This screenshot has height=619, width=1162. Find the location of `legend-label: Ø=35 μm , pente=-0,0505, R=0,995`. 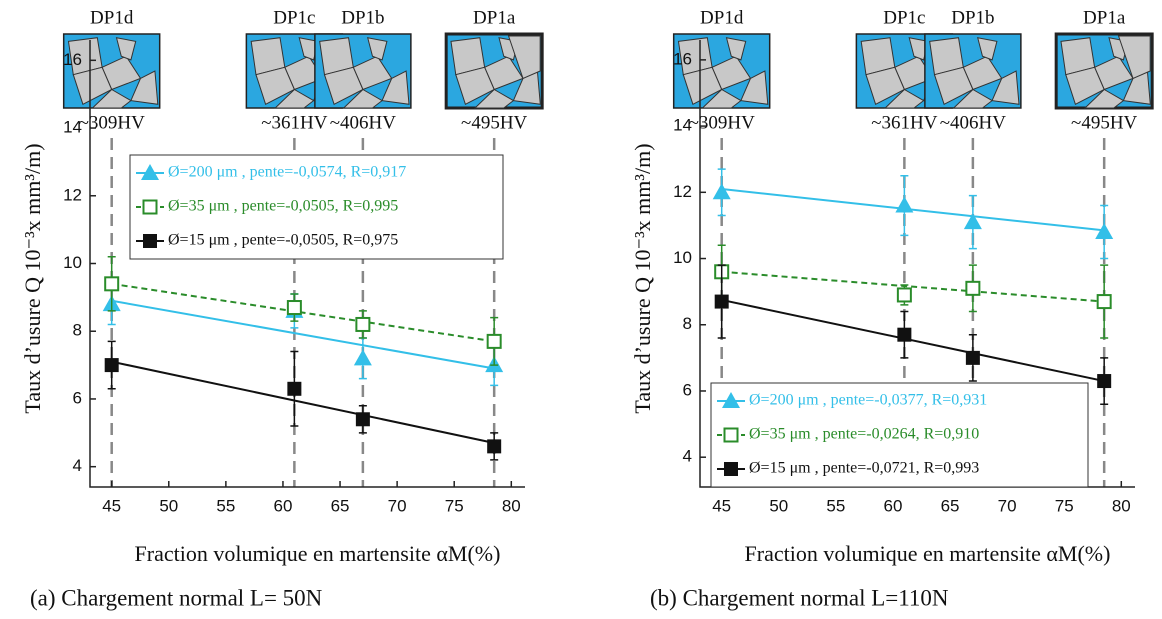

legend-label: Ø=35 μm , pente=-0,0505, R=0,995 is located at coordinates (283, 206).